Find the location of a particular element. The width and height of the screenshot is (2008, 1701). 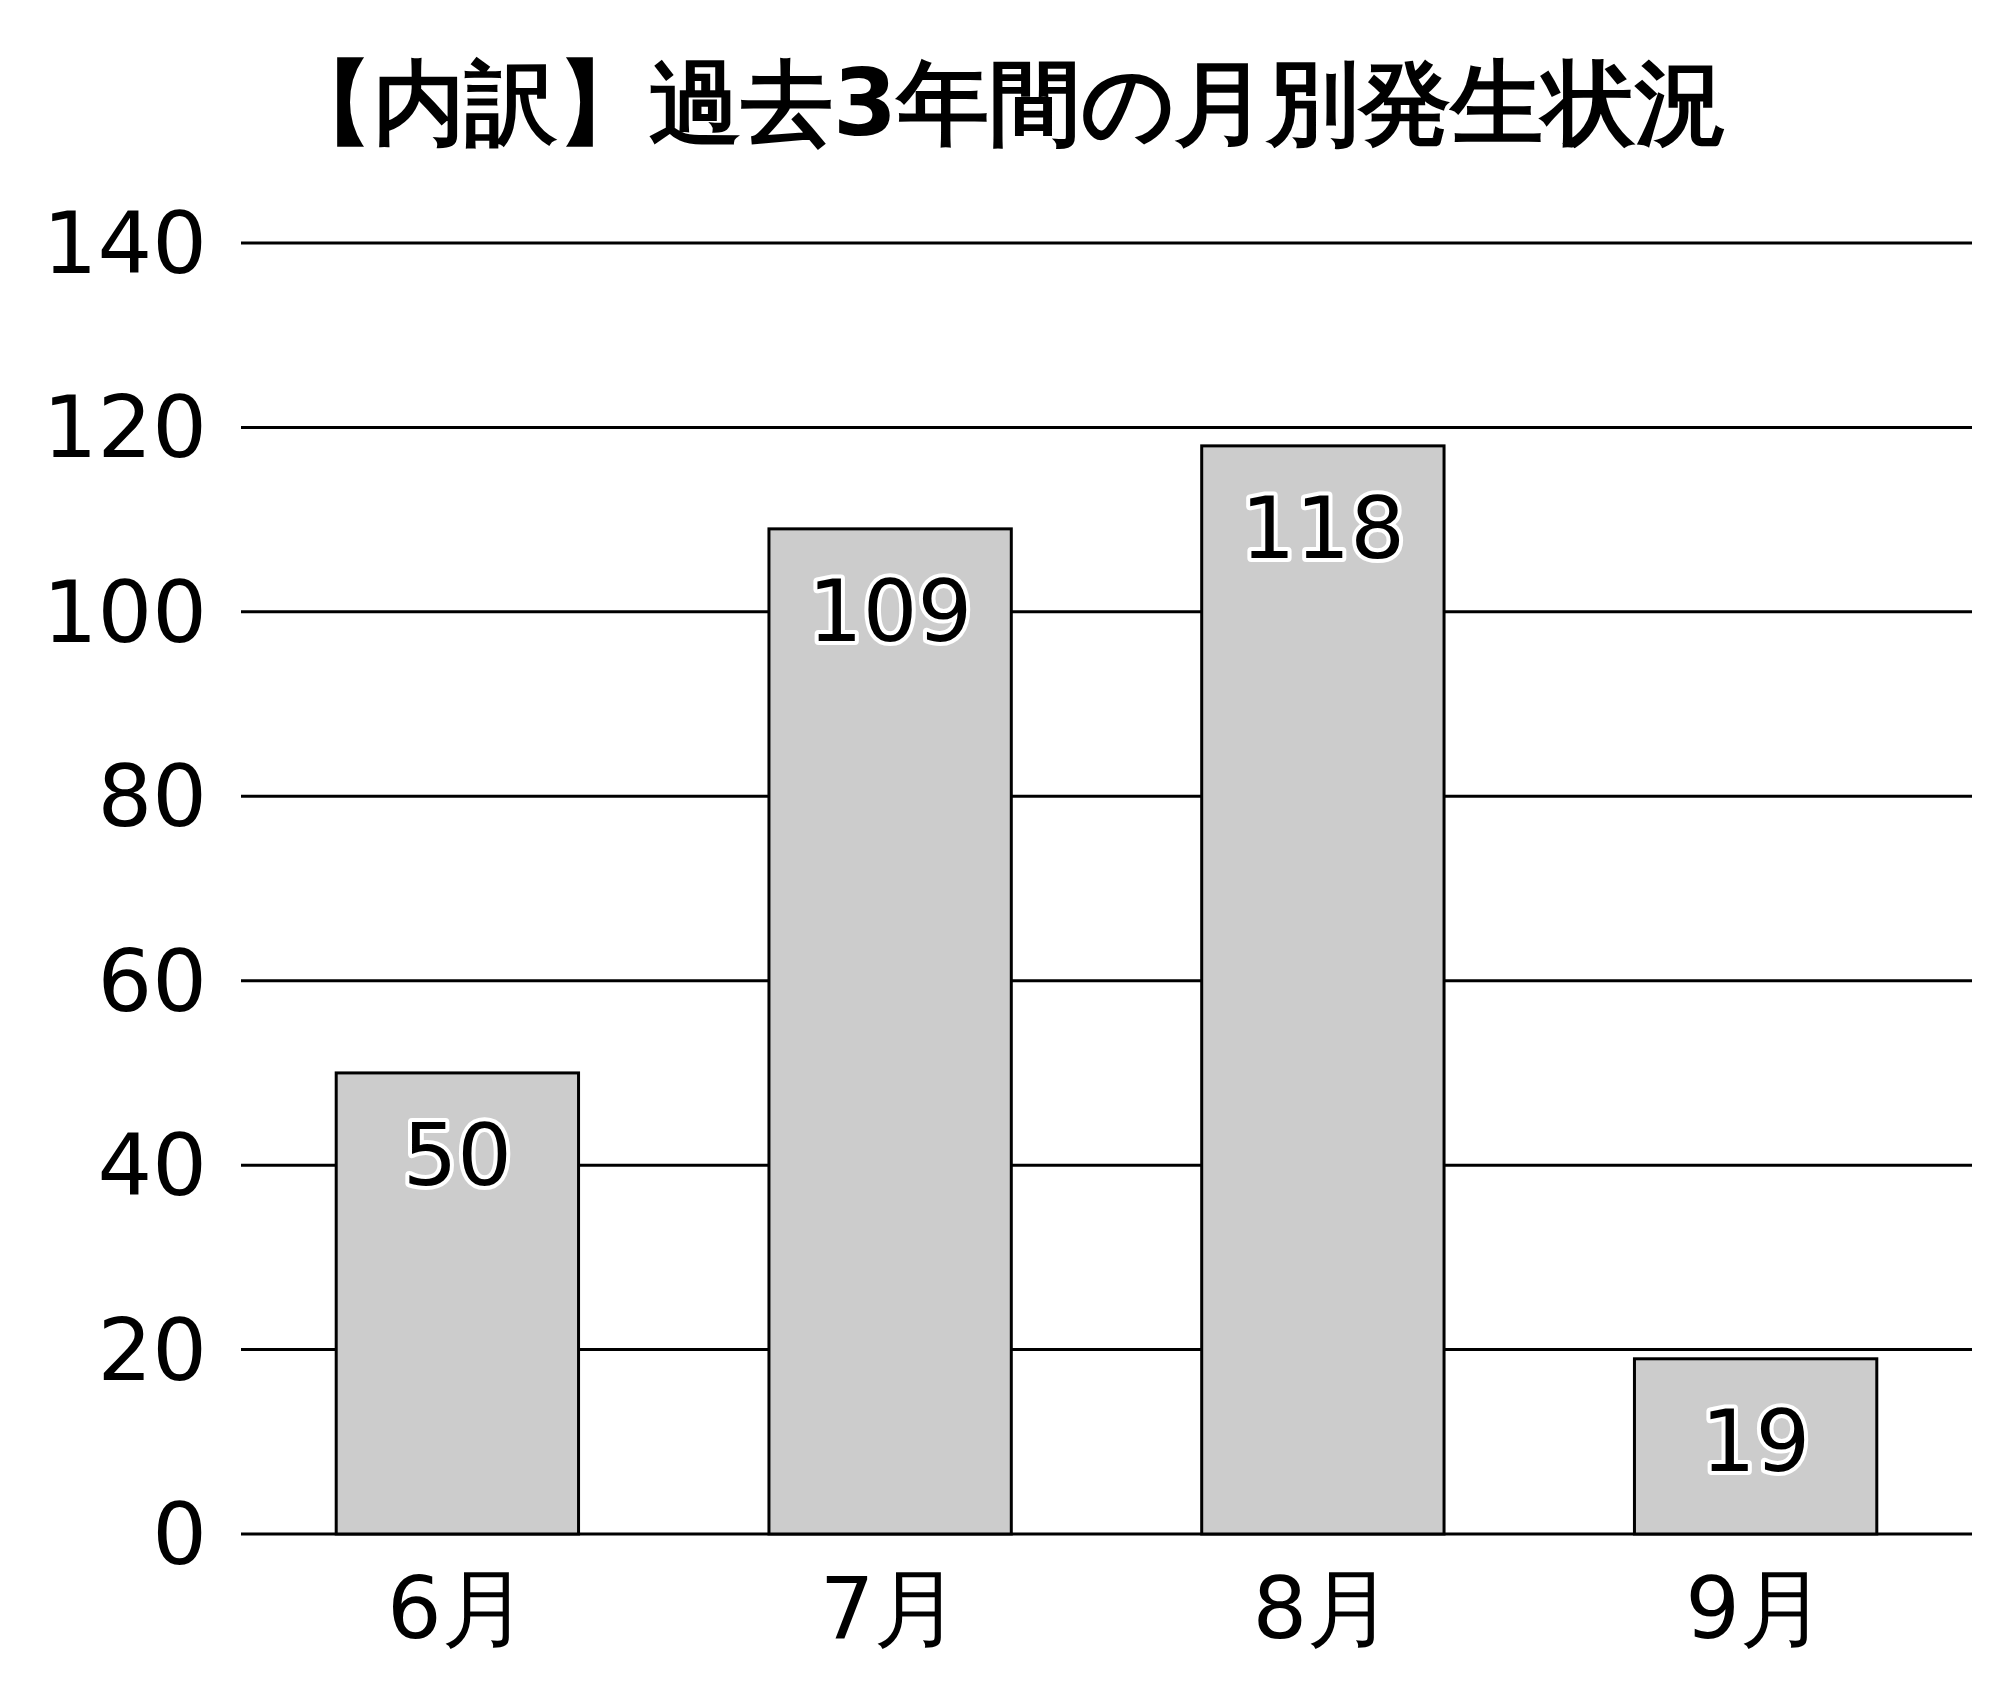

title: 【内訳】過去3年間の月別発生状況 is located at coordinates (1004, 103).